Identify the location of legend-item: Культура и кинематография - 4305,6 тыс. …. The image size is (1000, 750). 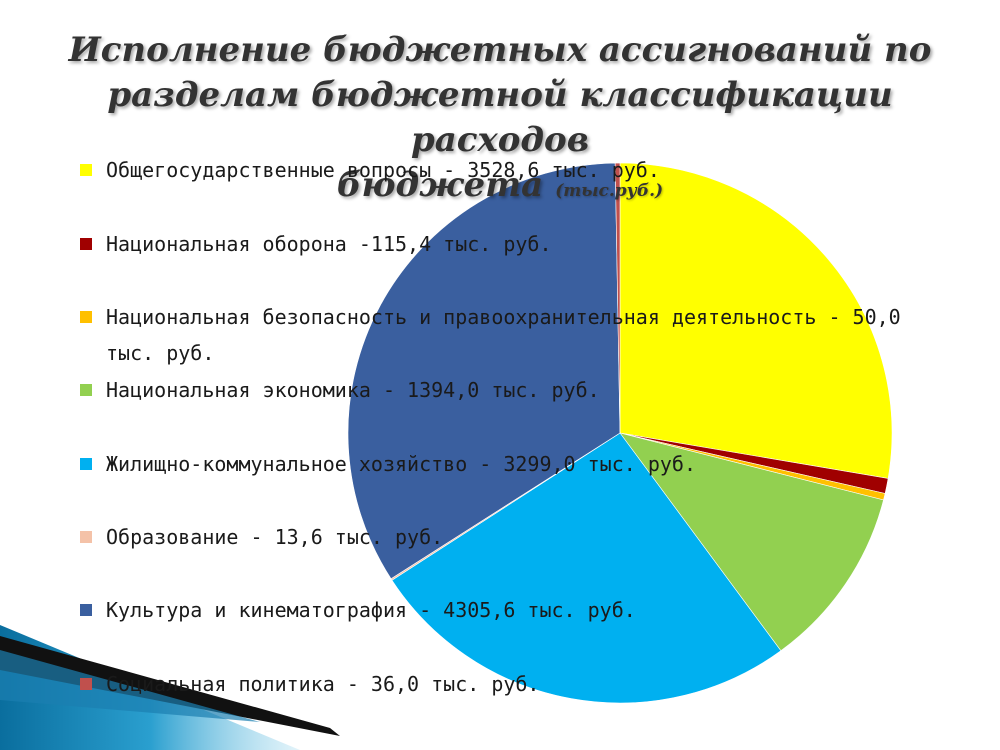
(520, 610).